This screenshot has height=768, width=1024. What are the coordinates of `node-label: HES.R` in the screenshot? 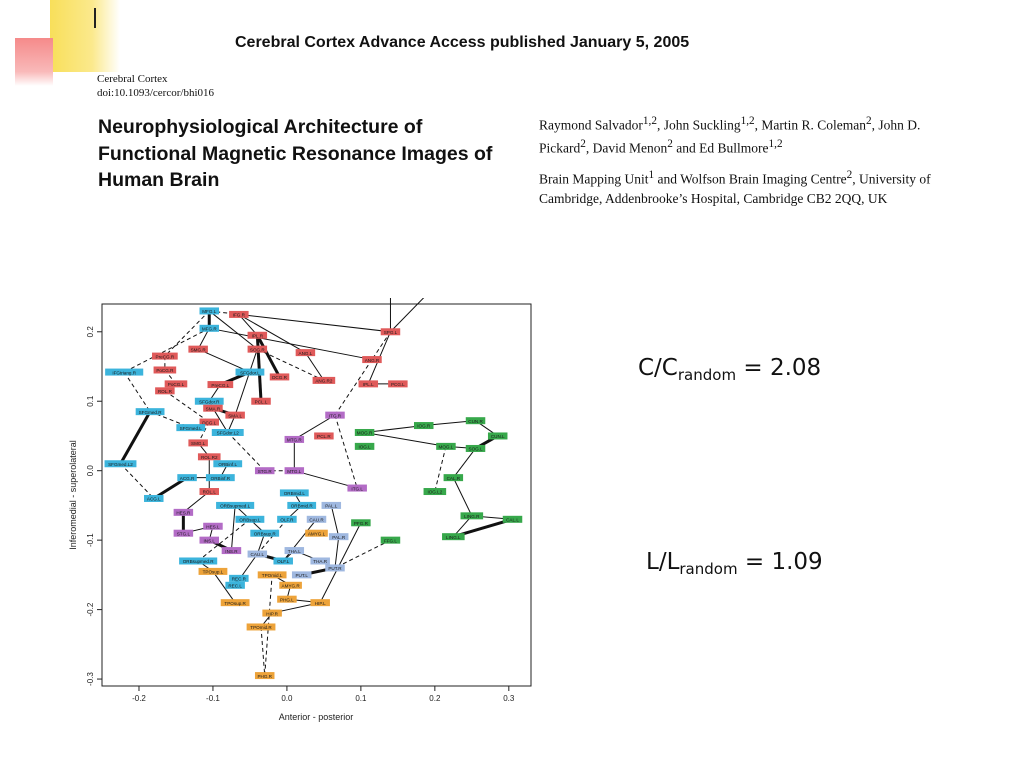 It's located at (183, 513).